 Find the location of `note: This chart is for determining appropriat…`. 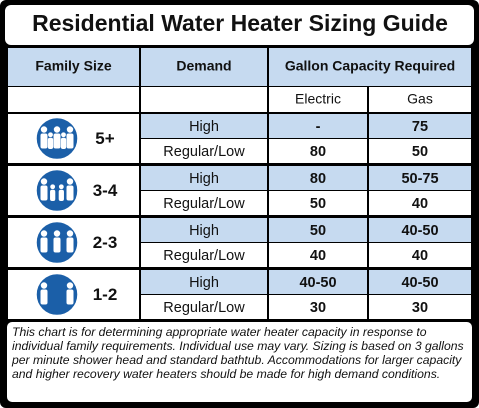

note: This chart is for determining appropriat… is located at coordinates (238, 353).